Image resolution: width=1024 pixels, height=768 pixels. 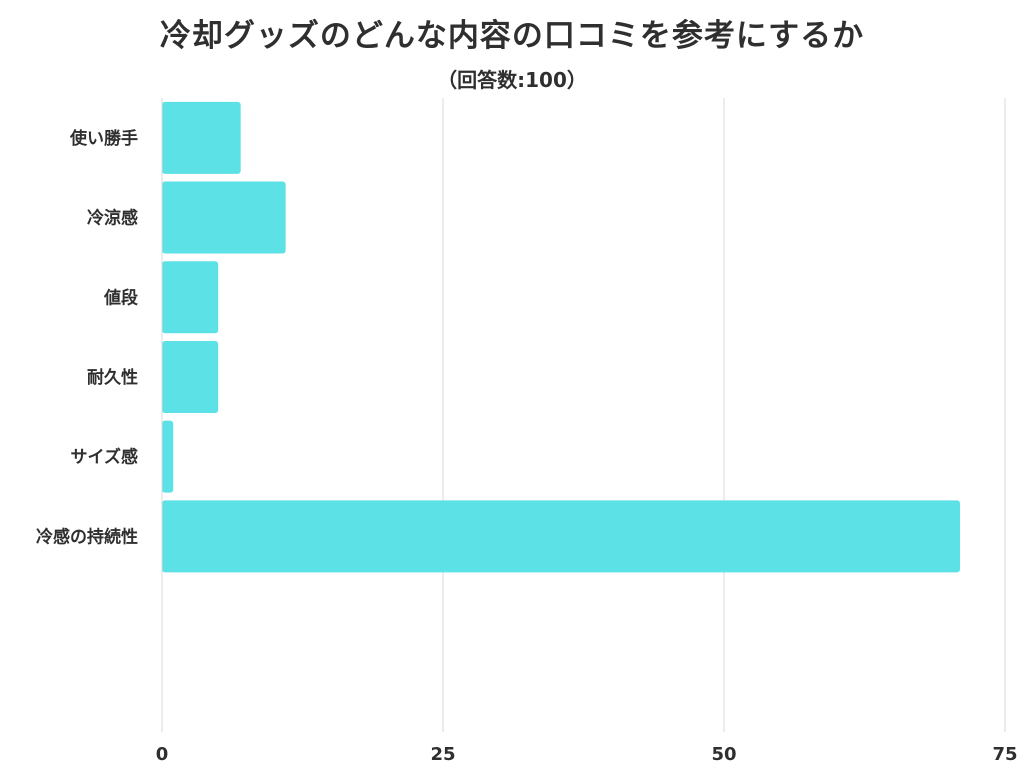 I want to click on x-tick-label: 50, so click(x=723, y=754).